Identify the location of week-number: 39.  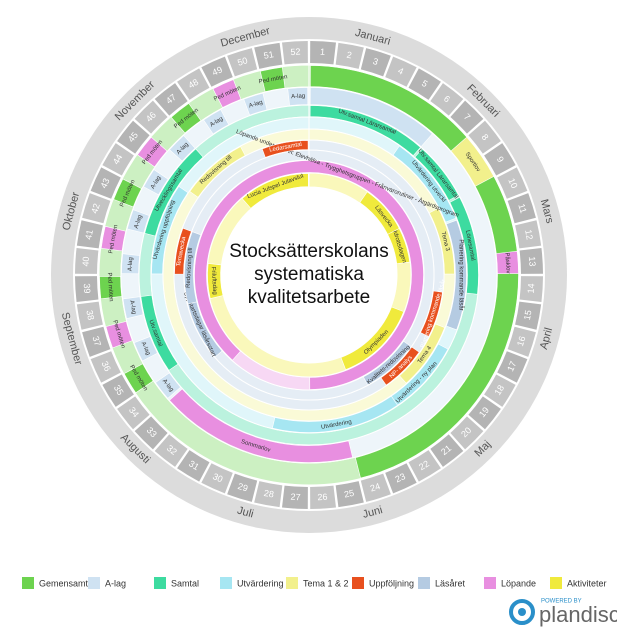
(87, 288).